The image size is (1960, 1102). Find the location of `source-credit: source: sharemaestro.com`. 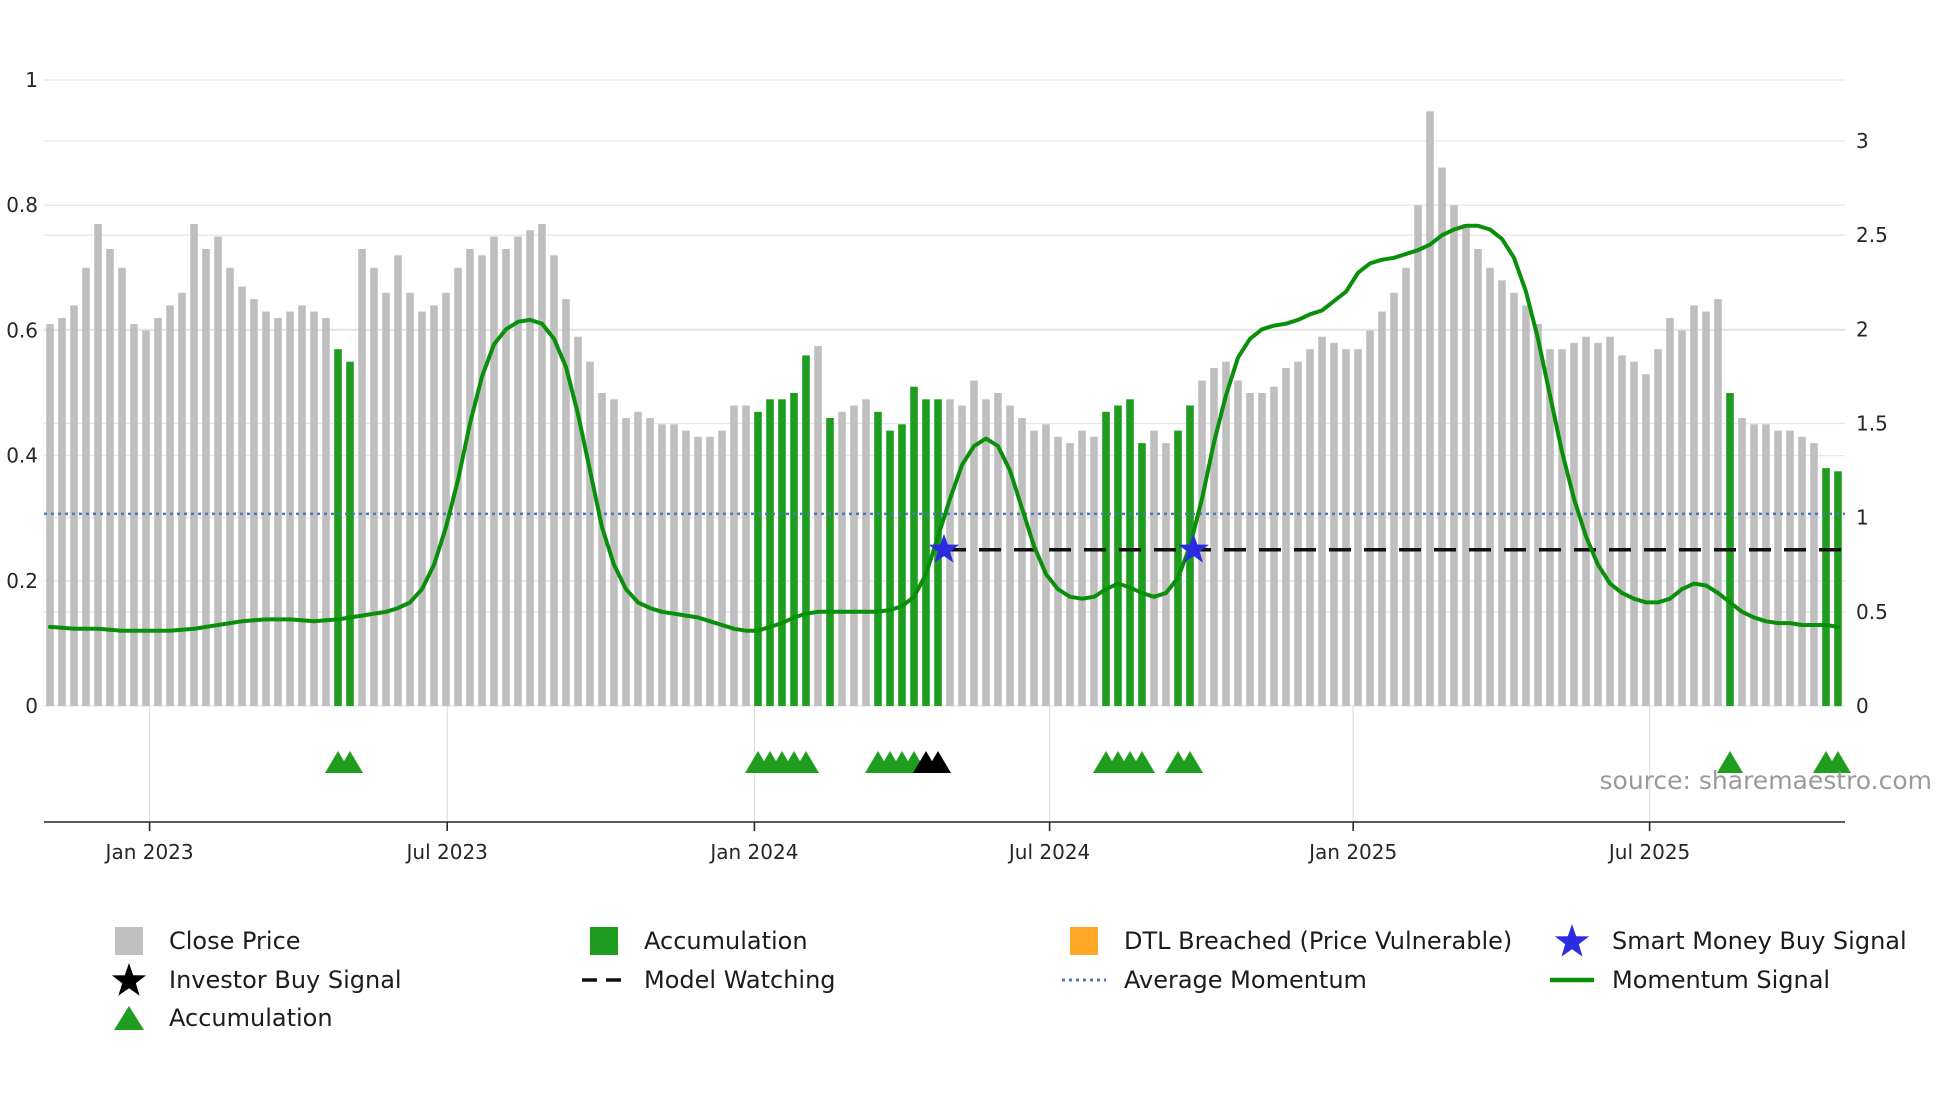

source-credit: source: sharemaestro.com is located at coordinates (1766, 780).